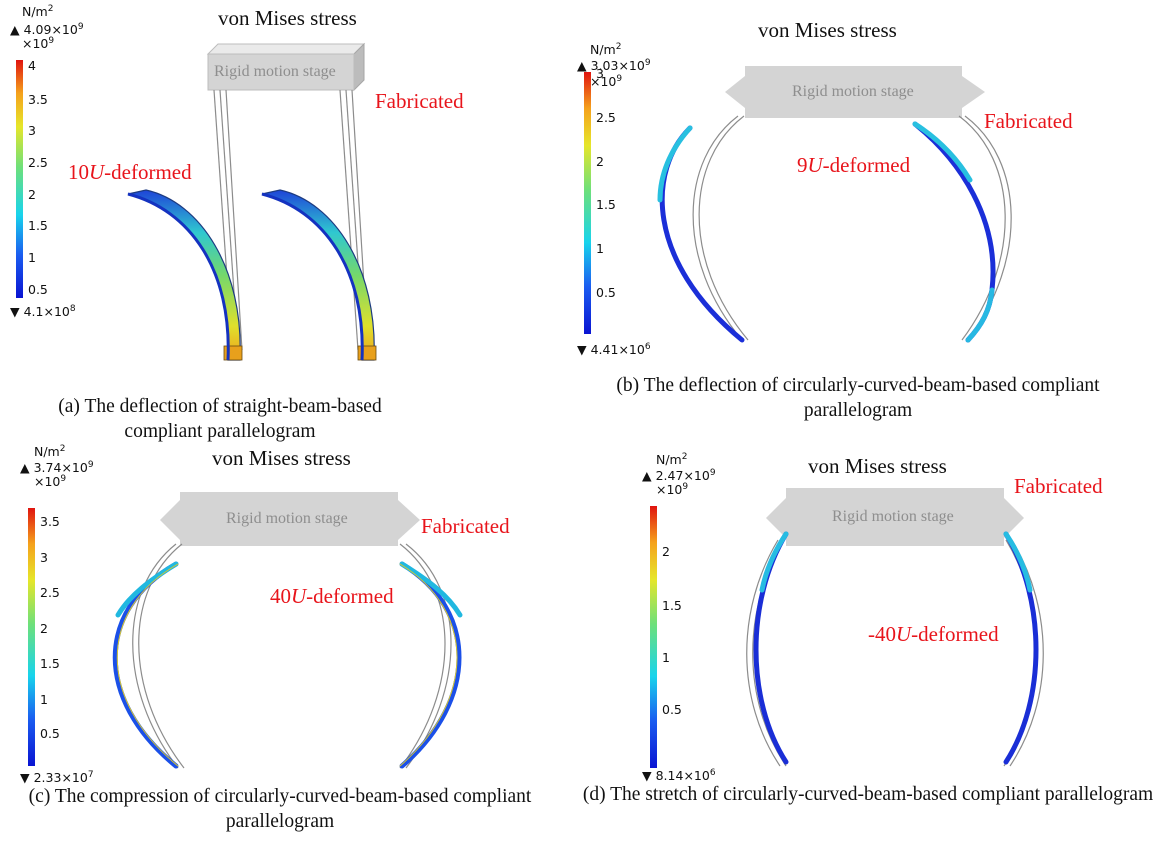 Image resolution: width=1176 pixels, height=860 pixels. Describe the element at coordinates (31, 637) in the screenshot. I see `colorbar-c` at that location.